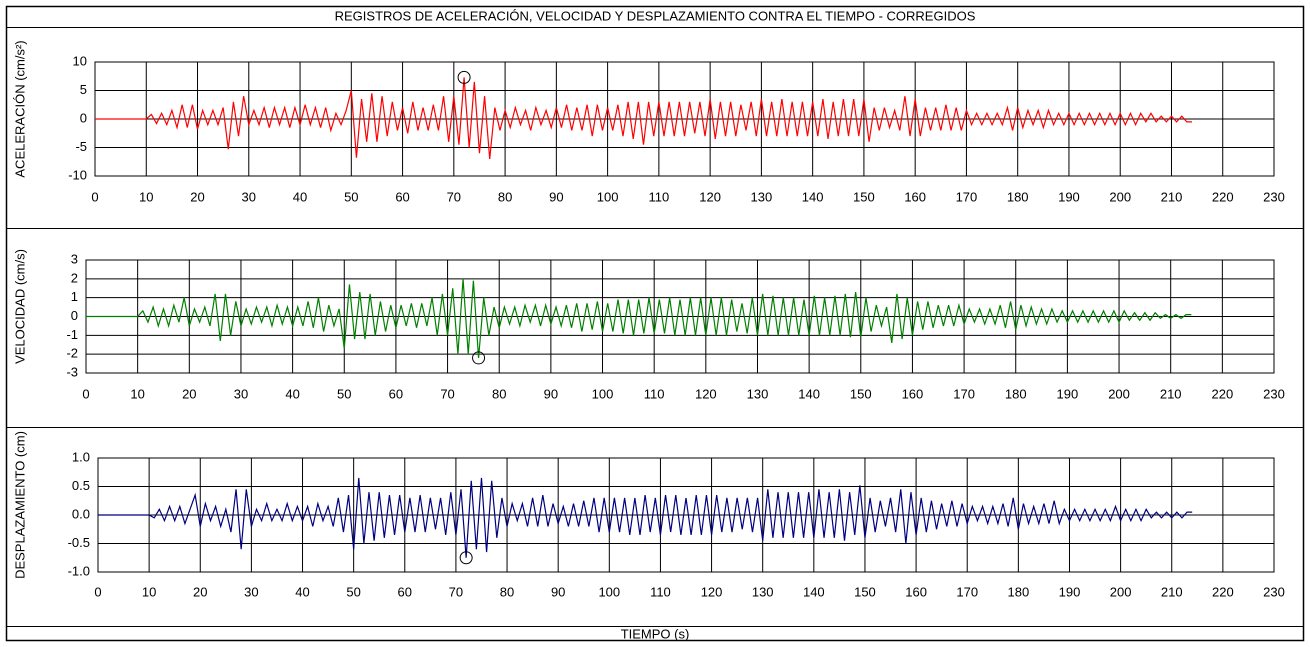  What do you see at coordinates (19, 505) in the screenshot?
I see `y-axis-label: DESPLAZAMIENTO (cm)` at bounding box center [19, 505].